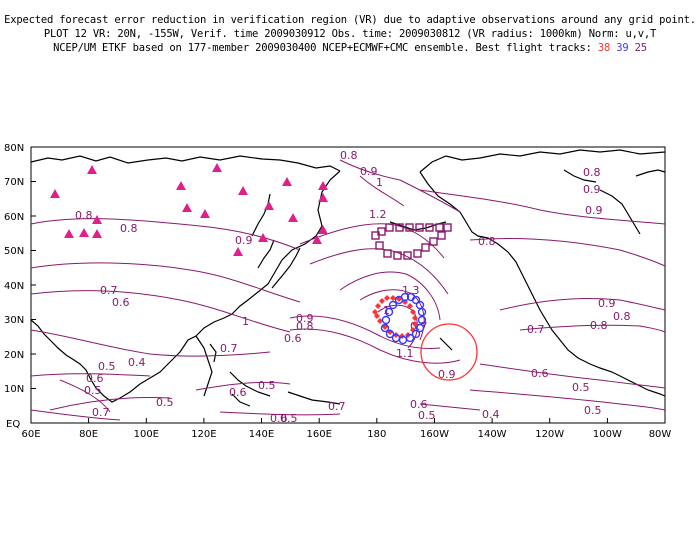 This screenshot has width=700, height=540. Describe the element at coordinates (549, 434) in the screenshot. I see `lon-label: 120W` at that location.